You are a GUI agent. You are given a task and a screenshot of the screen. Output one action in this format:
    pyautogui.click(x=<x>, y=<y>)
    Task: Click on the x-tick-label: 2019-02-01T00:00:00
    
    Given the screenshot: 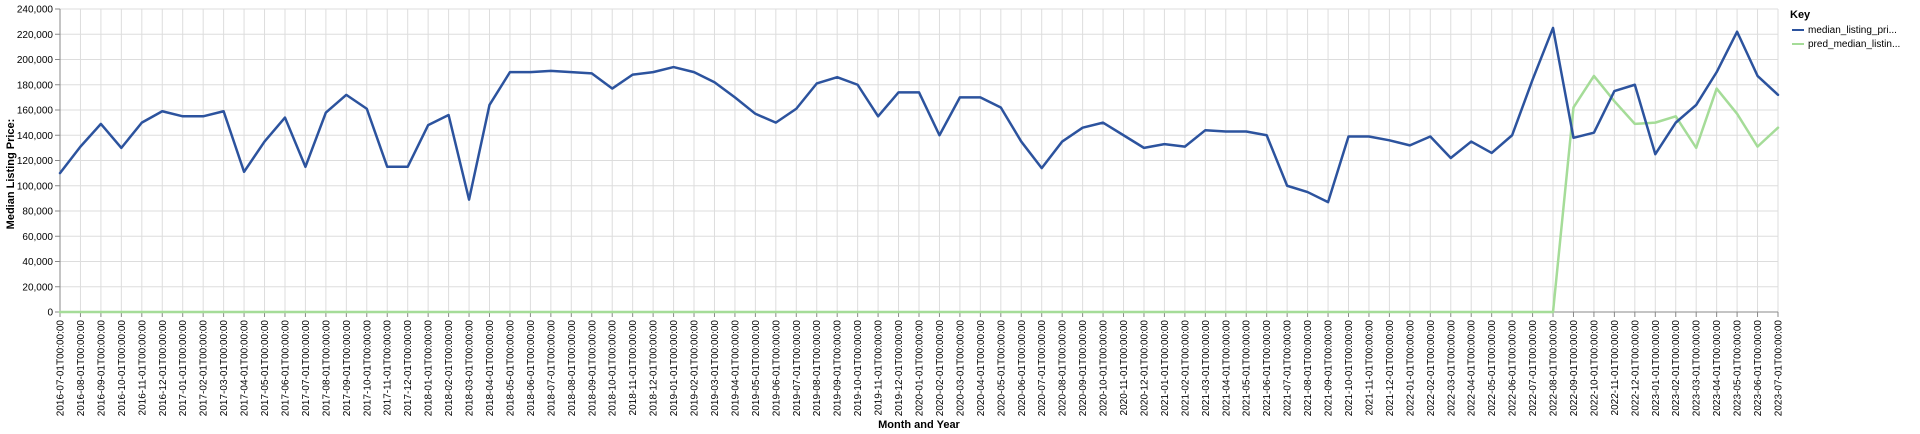 What is the action you would take?
    pyautogui.click(x=695, y=368)
    